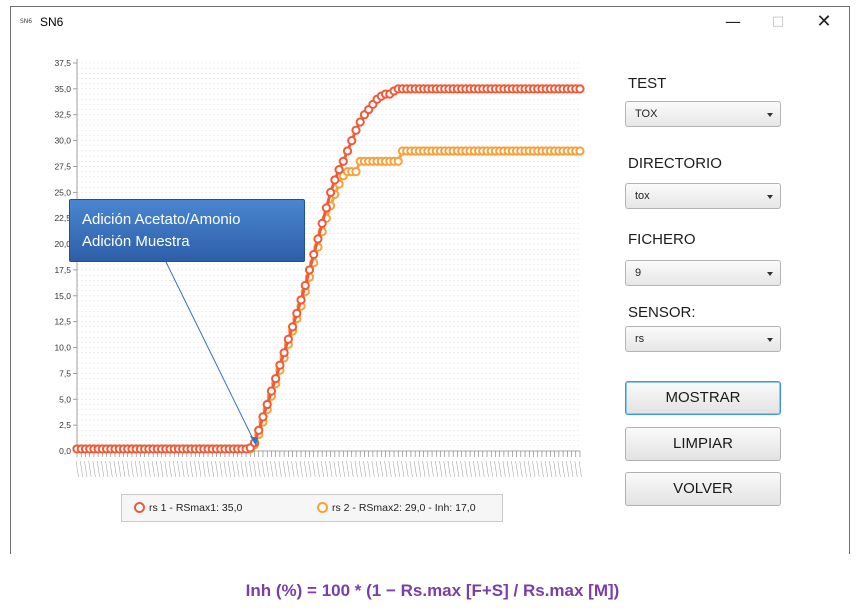  Describe the element at coordinates (733, 21) in the screenshot. I see `minimize-button: —` at that location.